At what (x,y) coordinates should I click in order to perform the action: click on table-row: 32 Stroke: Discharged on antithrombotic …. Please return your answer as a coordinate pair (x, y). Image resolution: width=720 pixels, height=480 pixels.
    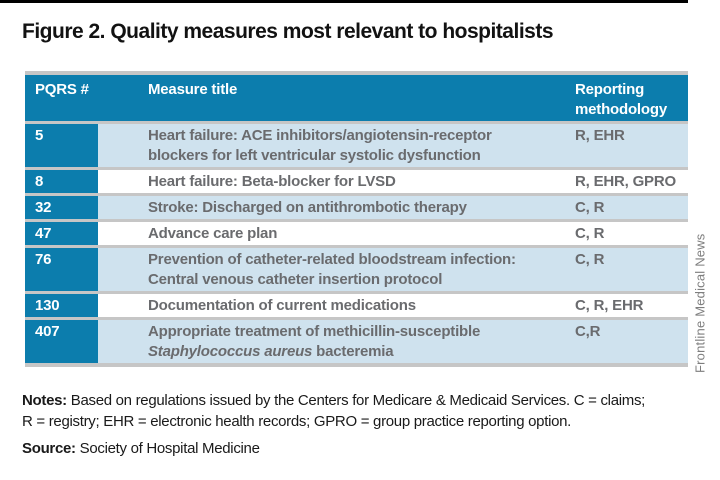
    Looking at the image, I should click on (356, 206).